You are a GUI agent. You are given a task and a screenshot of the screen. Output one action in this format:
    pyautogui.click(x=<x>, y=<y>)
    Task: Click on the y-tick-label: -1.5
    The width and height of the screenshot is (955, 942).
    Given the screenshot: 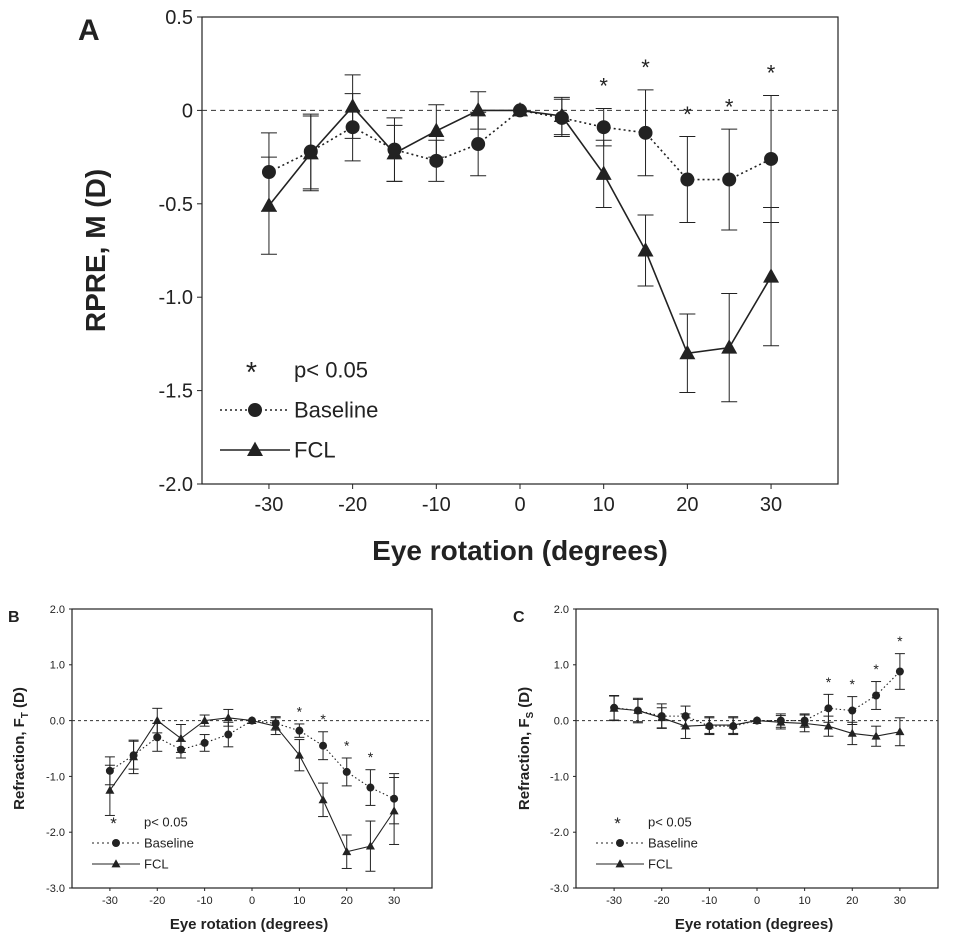 What is the action you would take?
    pyautogui.click(x=176, y=392)
    